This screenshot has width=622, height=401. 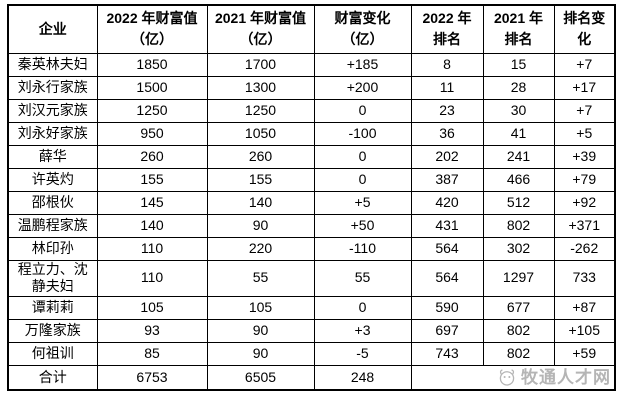 I want to click on value-cell: +5, so click(x=362, y=202).